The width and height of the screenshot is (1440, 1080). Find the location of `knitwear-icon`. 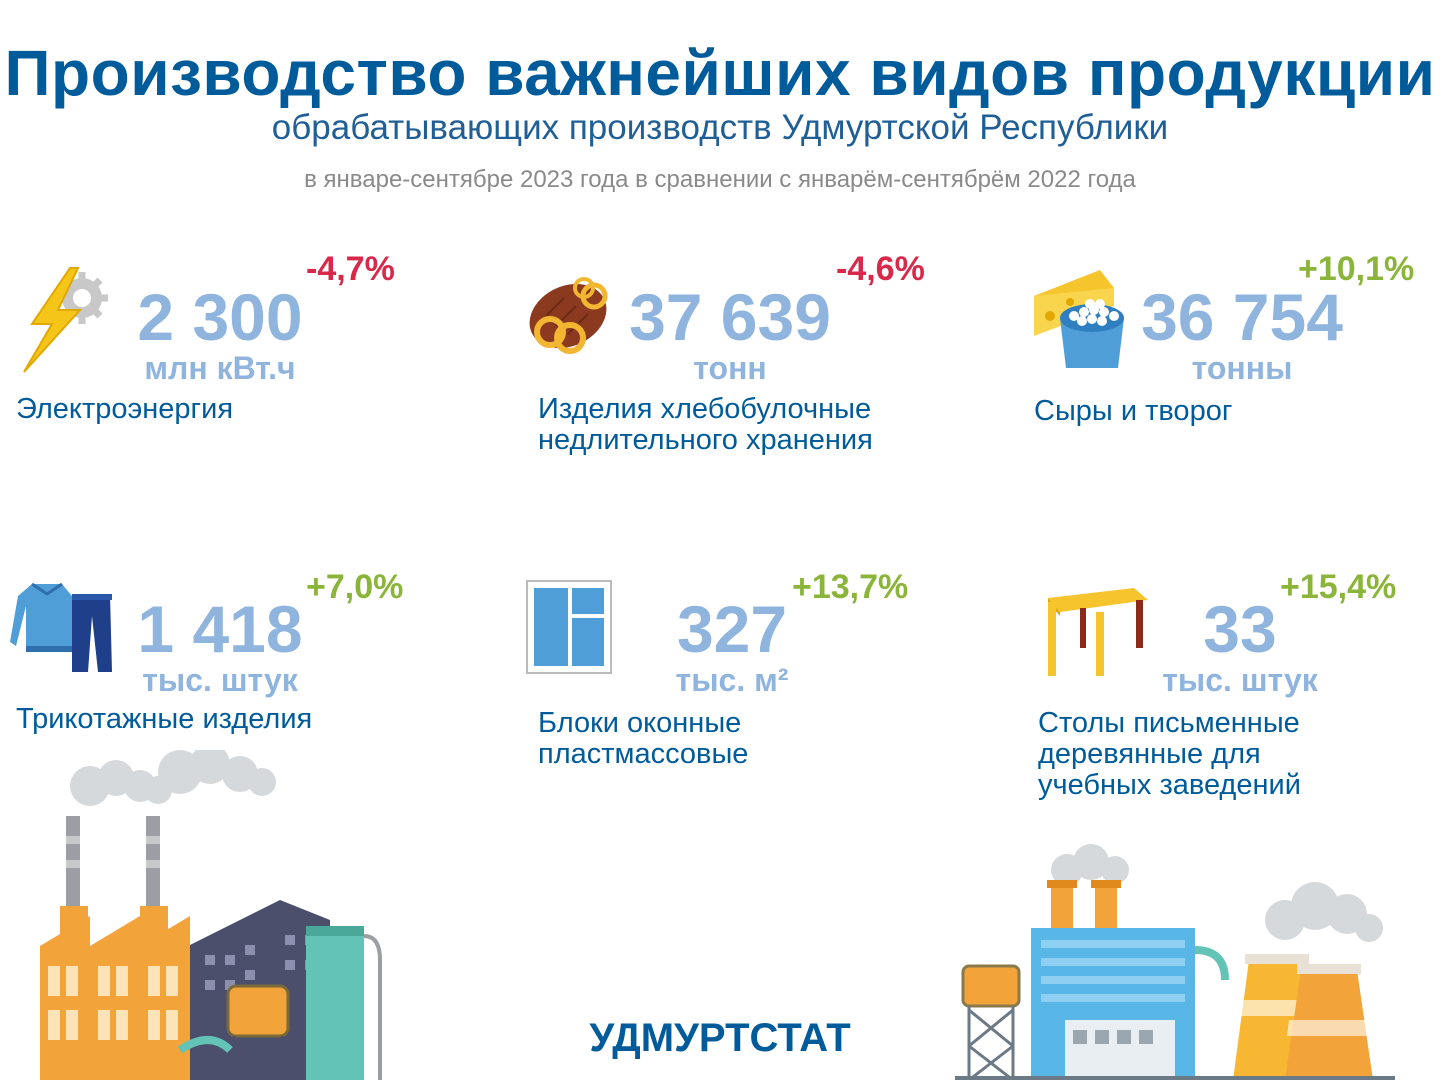

knitwear-icon is located at coordinates (61, 627).